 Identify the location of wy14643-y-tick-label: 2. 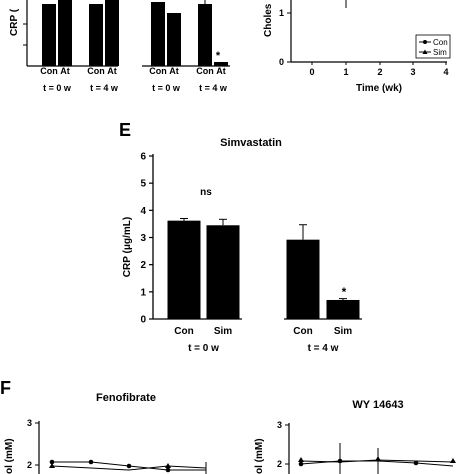
(279, 464).